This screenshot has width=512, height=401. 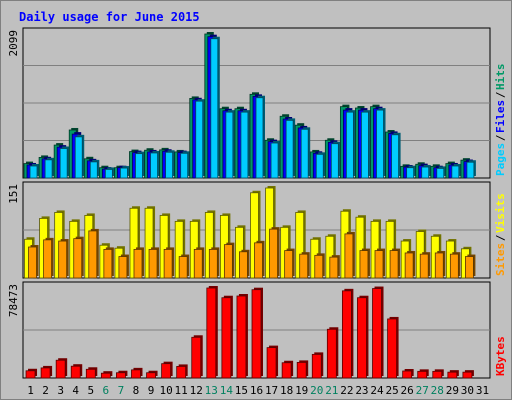 What do you see at coordinates (227, 390) in the screenshot?
I see `x-tick-label-day-14: 14` at bounding box center [227, 390].